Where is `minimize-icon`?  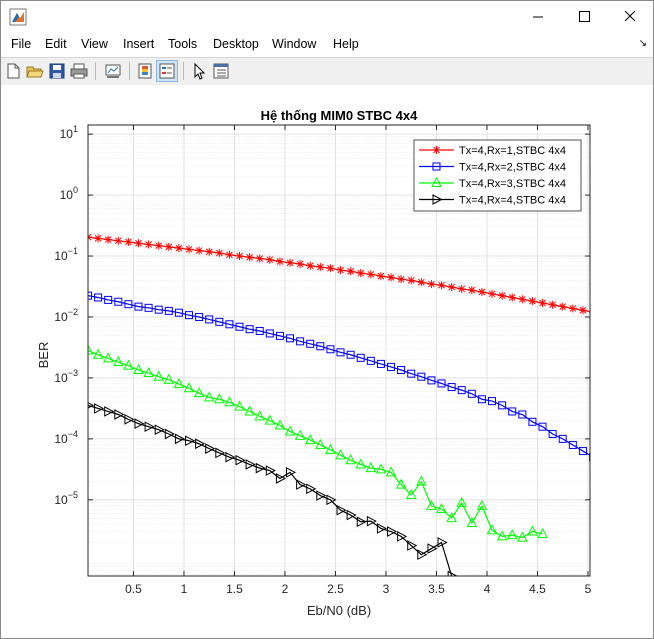
minimize-icon is located at coordinates (538, 17).